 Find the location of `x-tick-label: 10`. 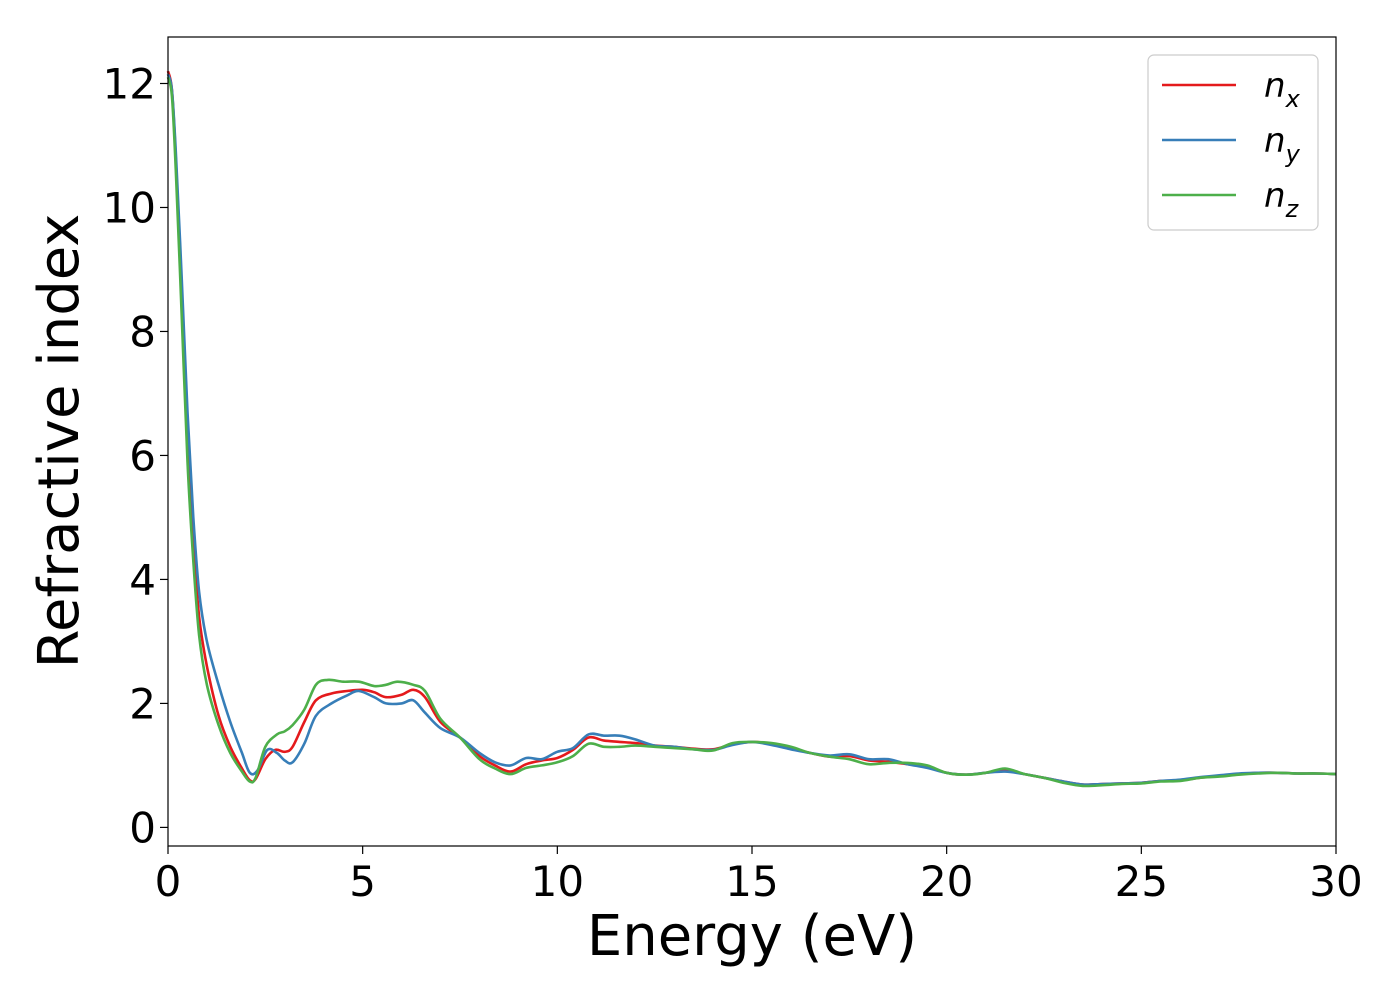

x-tick-label: 10 is located at coordinates (557, 881).